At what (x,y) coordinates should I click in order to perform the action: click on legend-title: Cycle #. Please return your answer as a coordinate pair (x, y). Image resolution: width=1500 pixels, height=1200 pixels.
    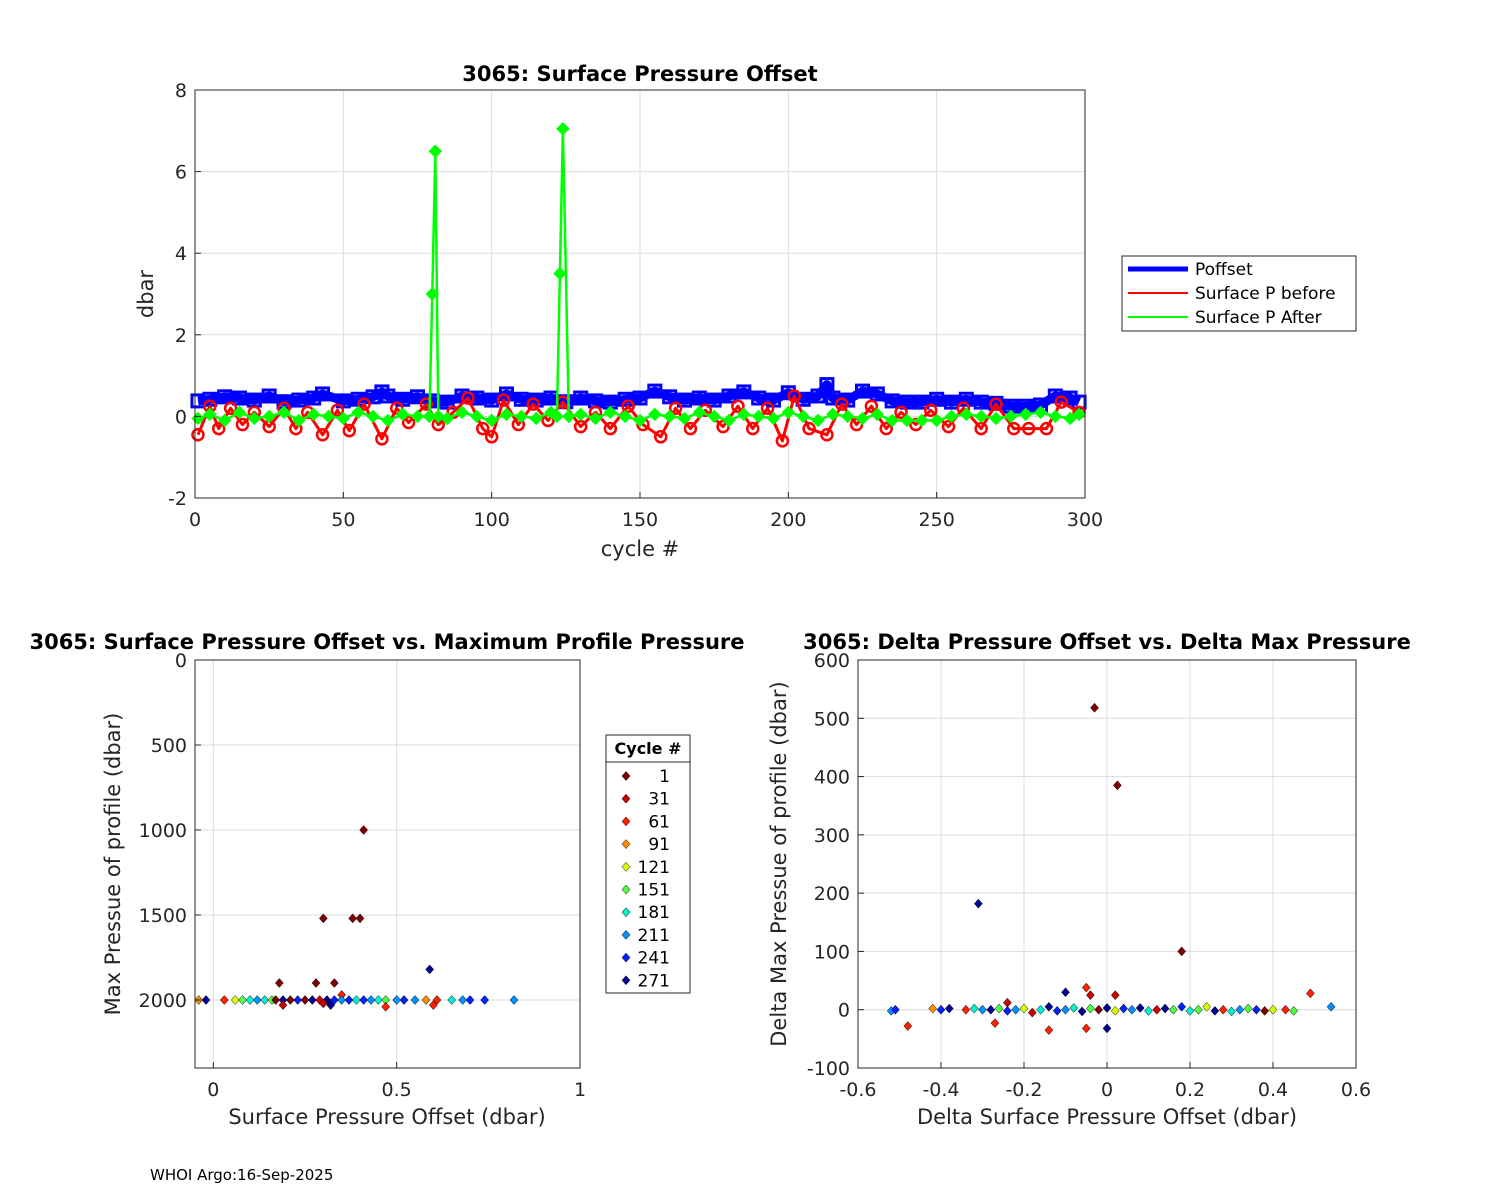
    Looking at the image, I should click on (648, 748).